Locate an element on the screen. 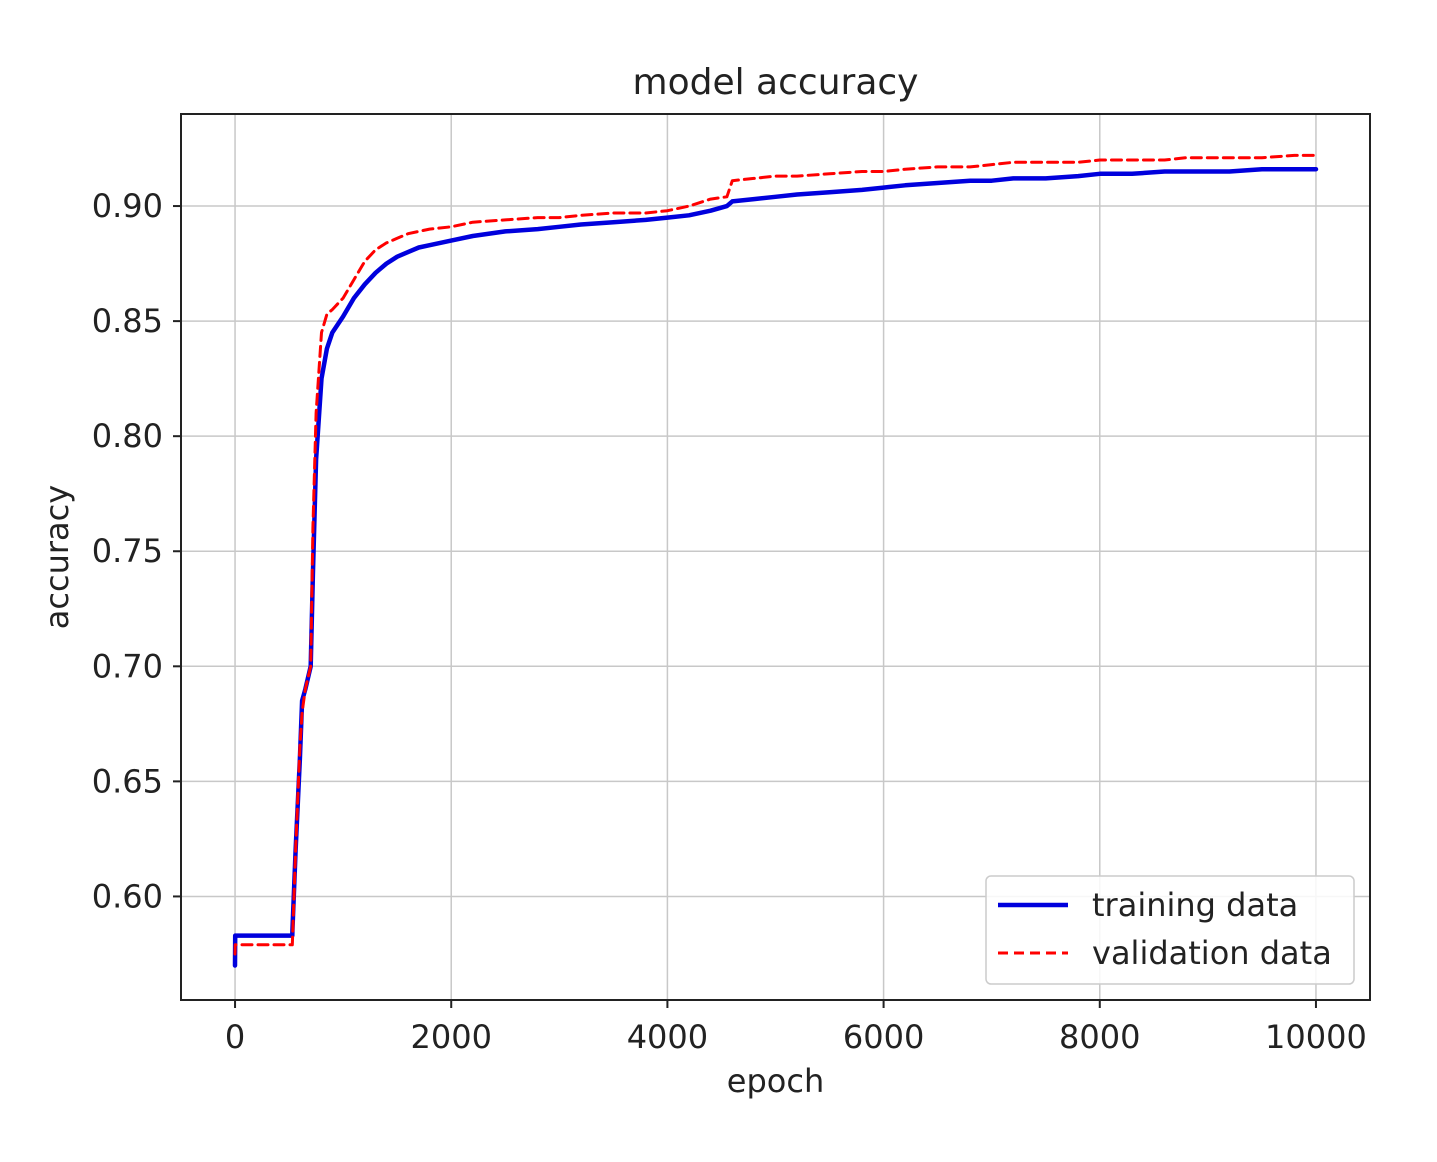  y-tick-label: 0.60 is located at coordinates (127, 896).